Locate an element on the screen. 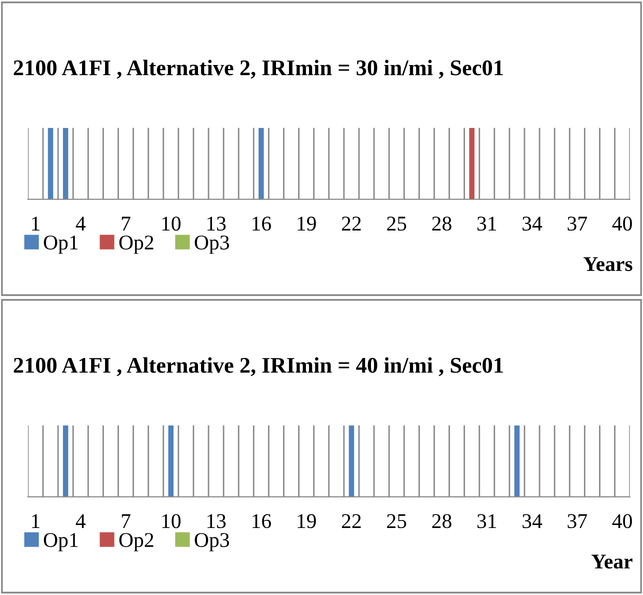 Image resolution: width=643 pixels, height=595 pixels. chart-title: 2100 A1FI , Alternative 2, IRImin = 40 in/mi , Sec01 is located at coordinates (258, 366).